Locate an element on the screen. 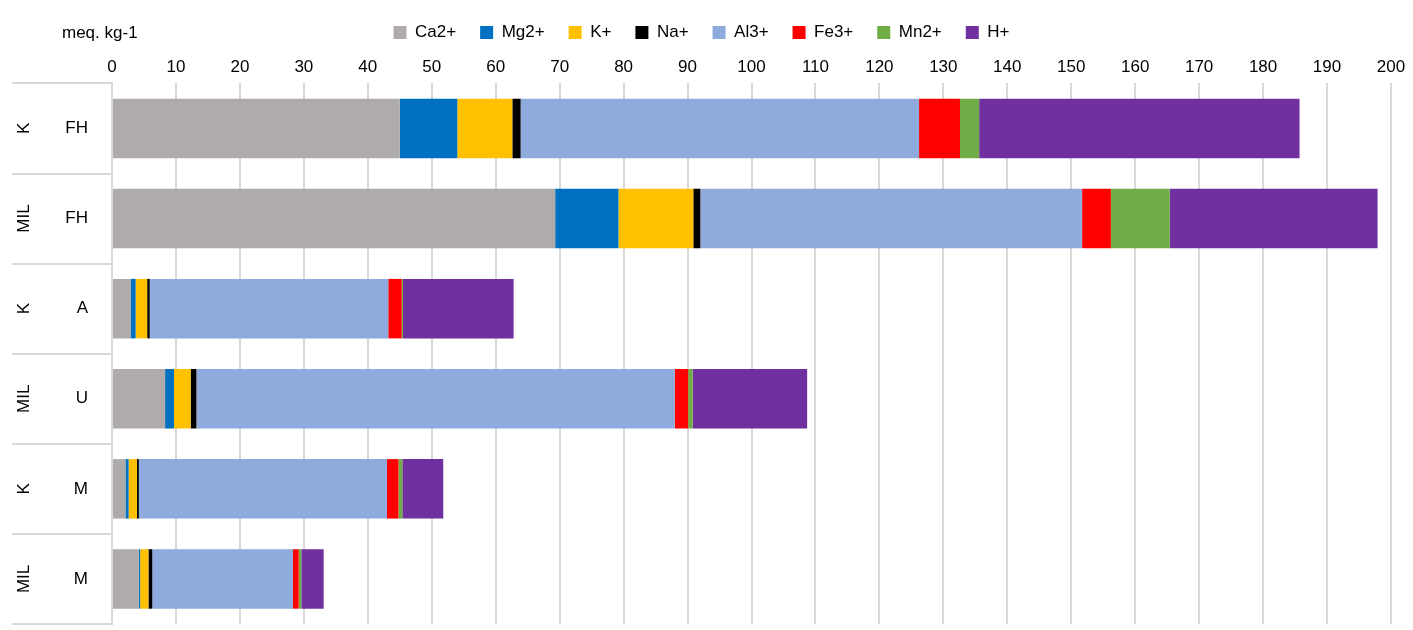  legend-label: Na+ is located at coordinates (672, 32).